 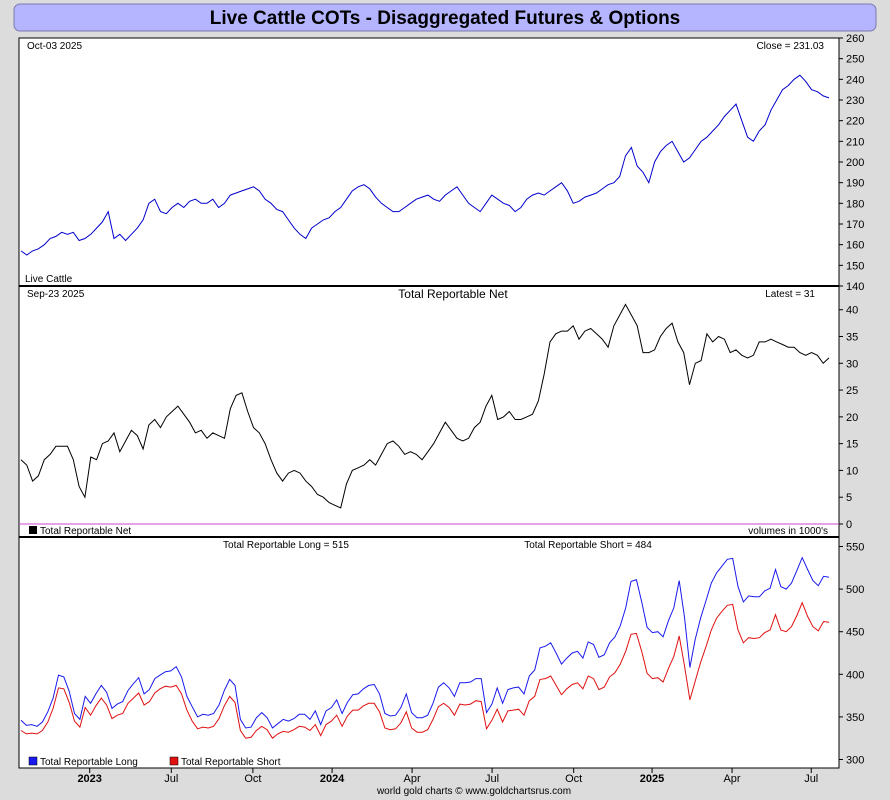 What do you see at coordinates (33, 761) in the screenshot?
I see `long-legend-swatch` at bounding box center [33, 761].